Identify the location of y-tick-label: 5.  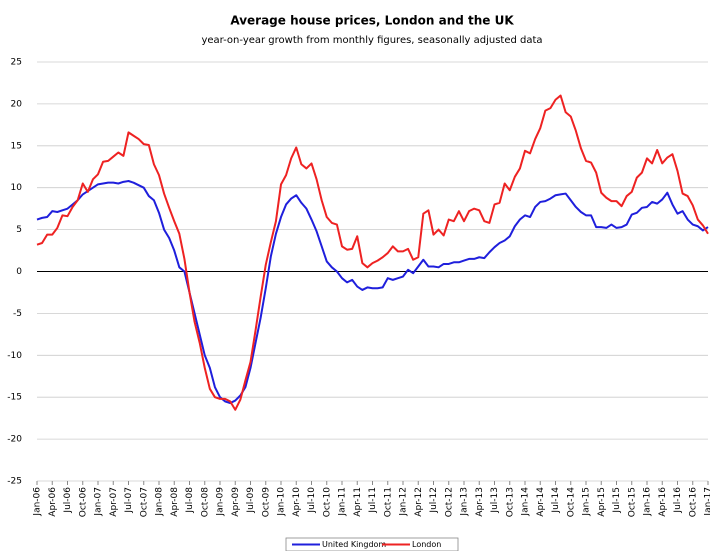
(19, 230).